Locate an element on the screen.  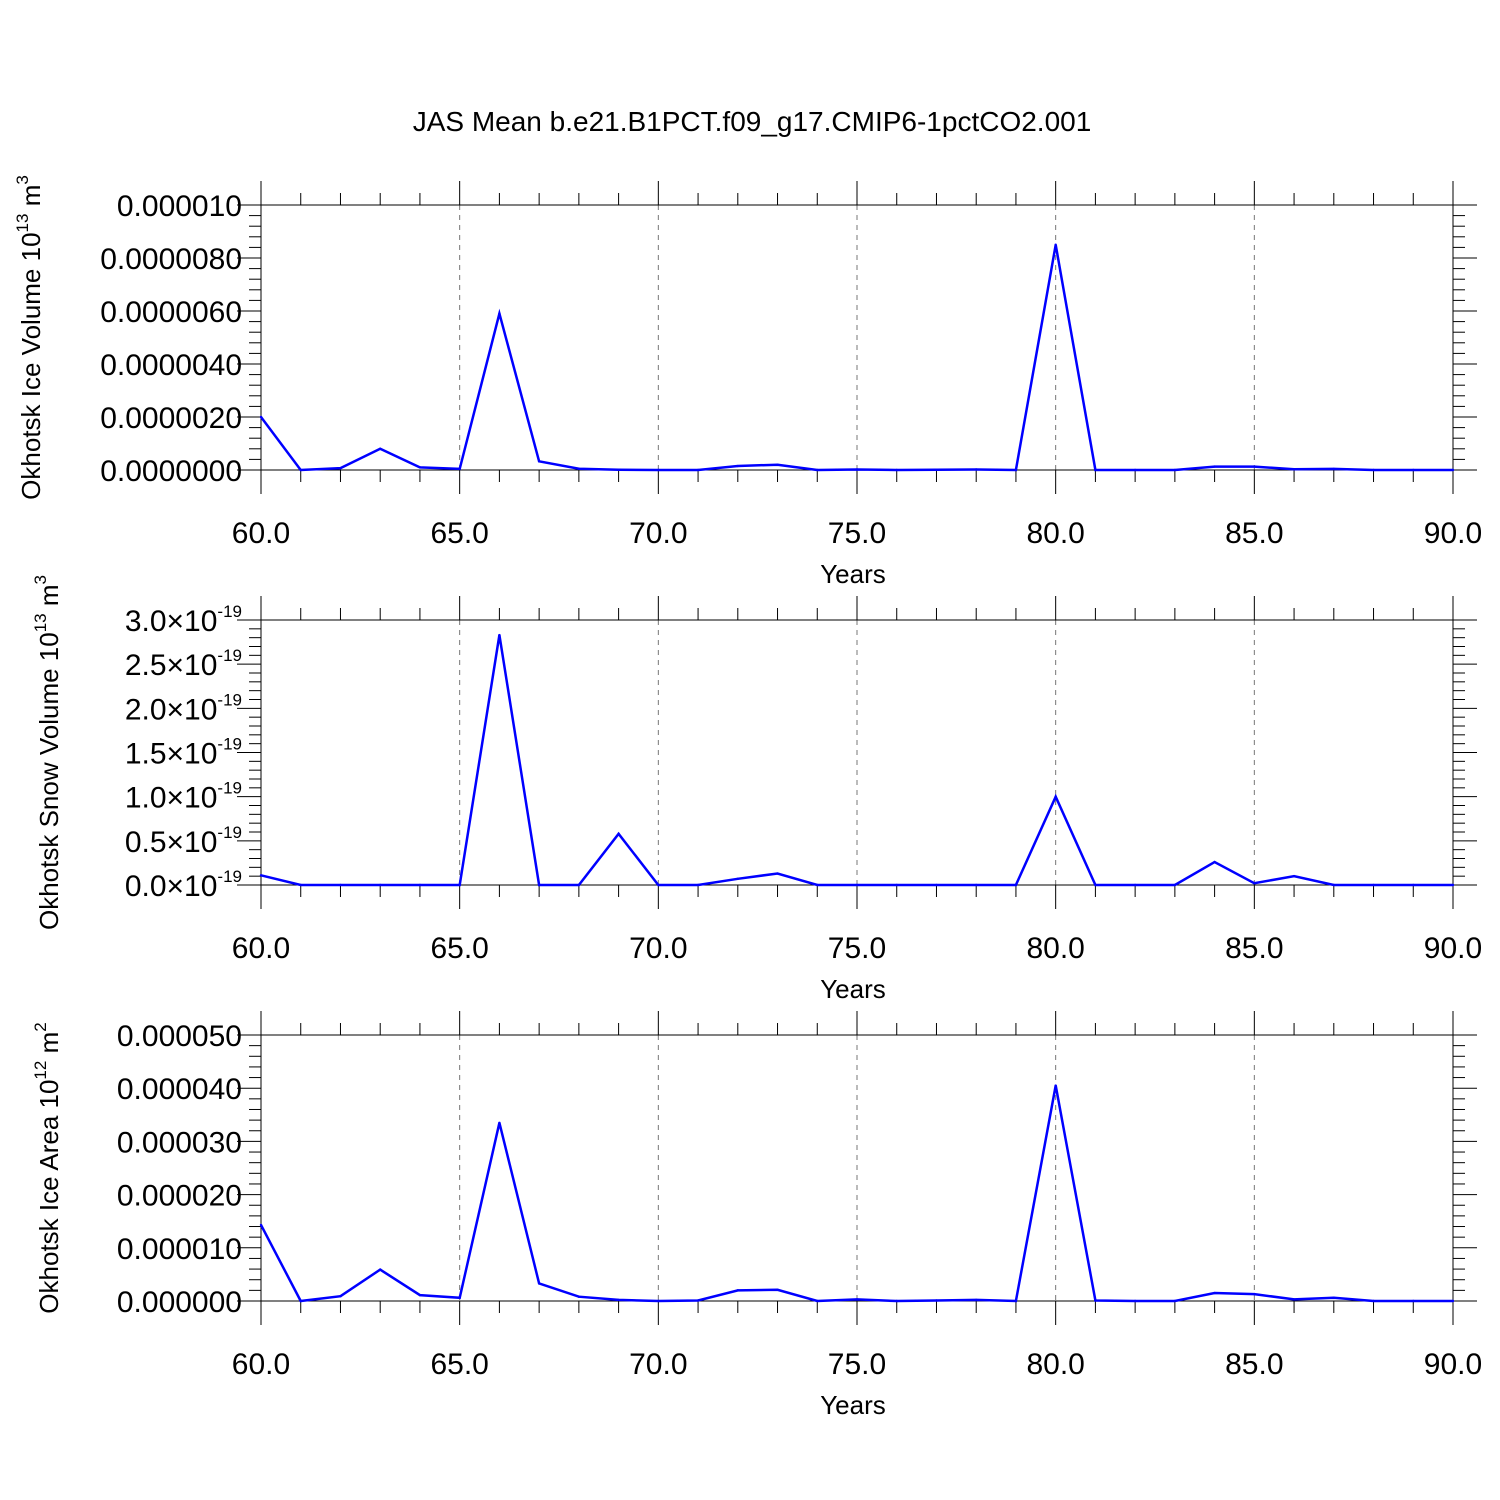
y-axis-label: Okhotsk Snow Volume 1013 m3 is located at coordinates (47, 752).